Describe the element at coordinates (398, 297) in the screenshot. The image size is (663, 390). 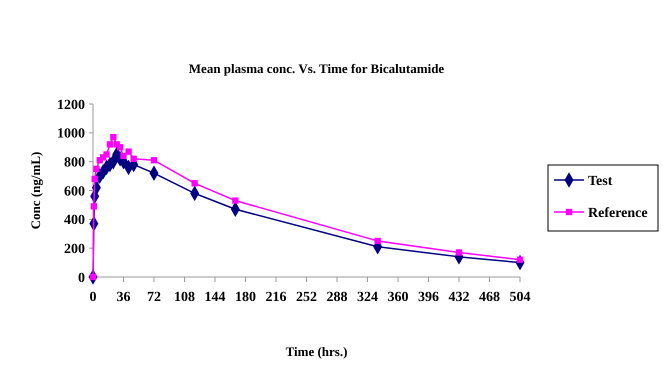
I see `x-tick-label: 360` at that location.